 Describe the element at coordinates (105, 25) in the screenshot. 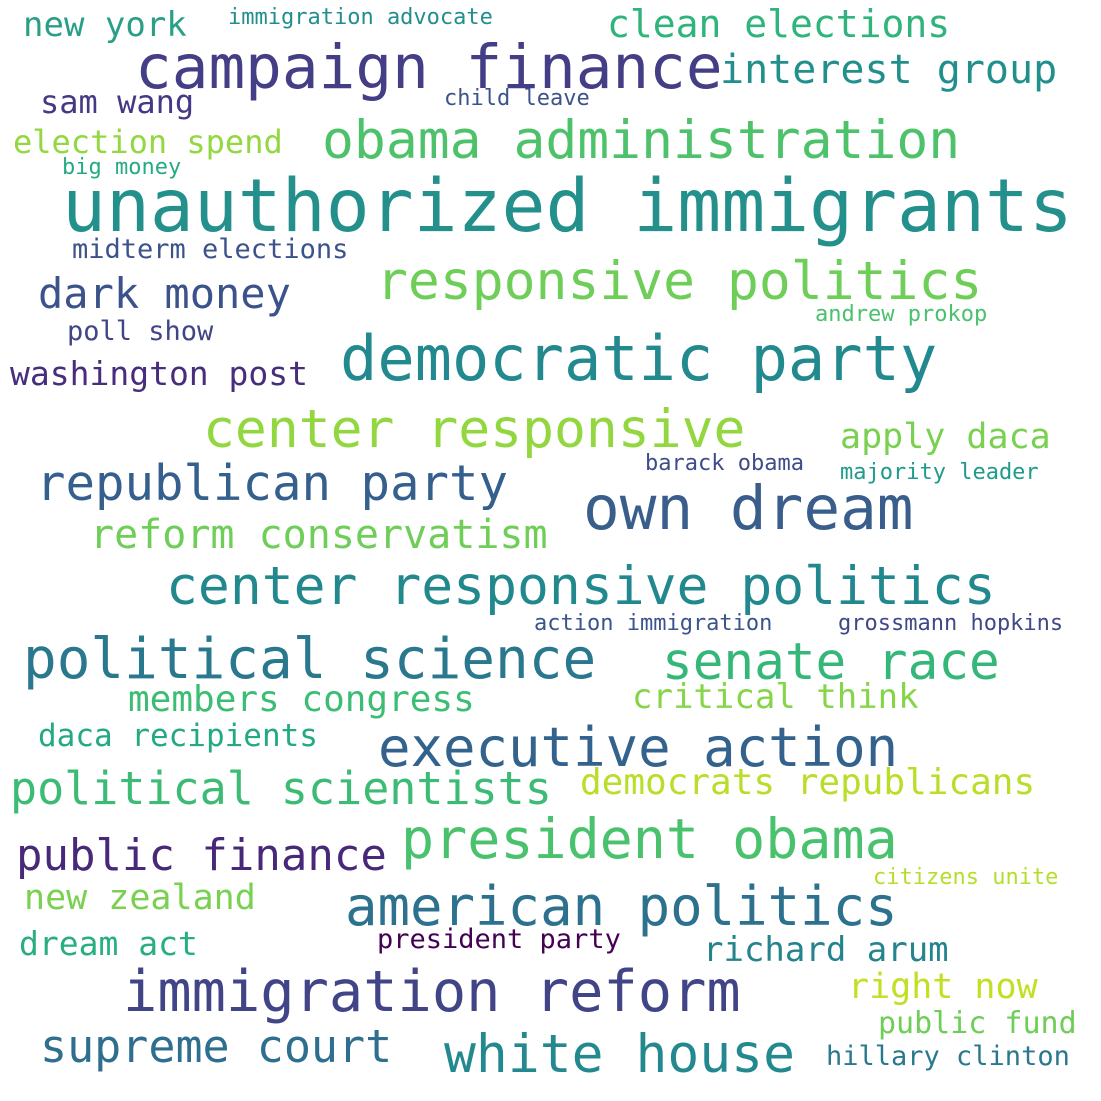

I see `word-new-york: new york` at that location.